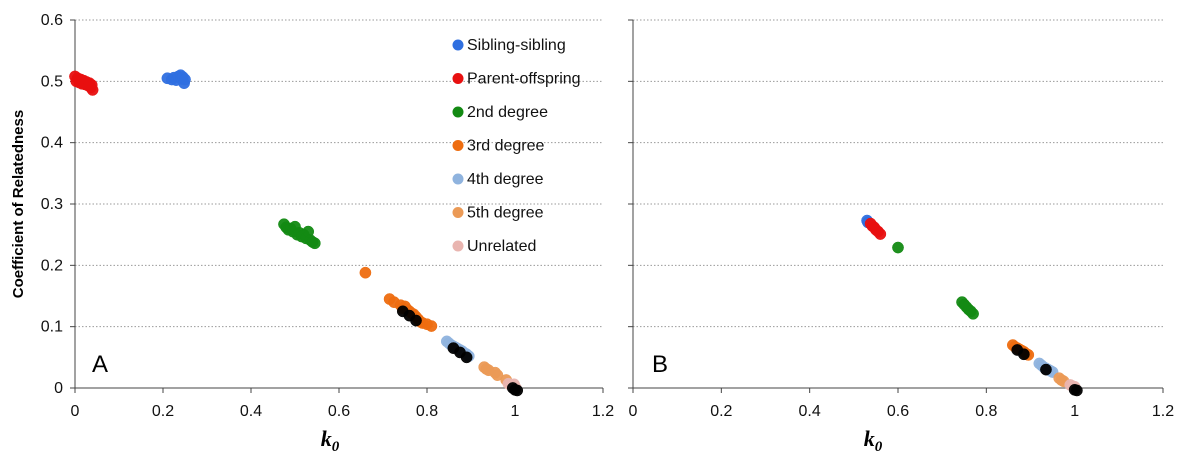 This screenshot has width=1180, height=453. Describe the element at coordinates (326, 438) in the screenshot. I see `x-axis-label-main-a: k` at that location.